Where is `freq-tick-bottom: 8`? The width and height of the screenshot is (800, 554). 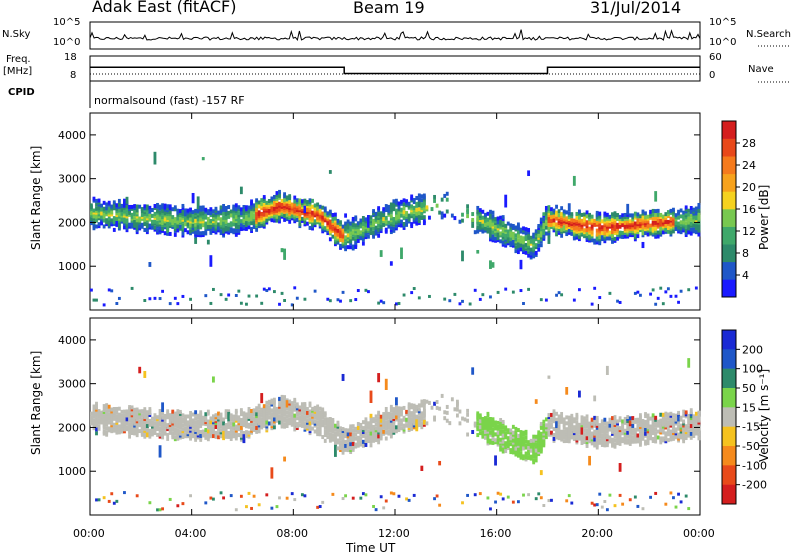 freq-tick-bottom: 8 is located at coordinates (73, 75).